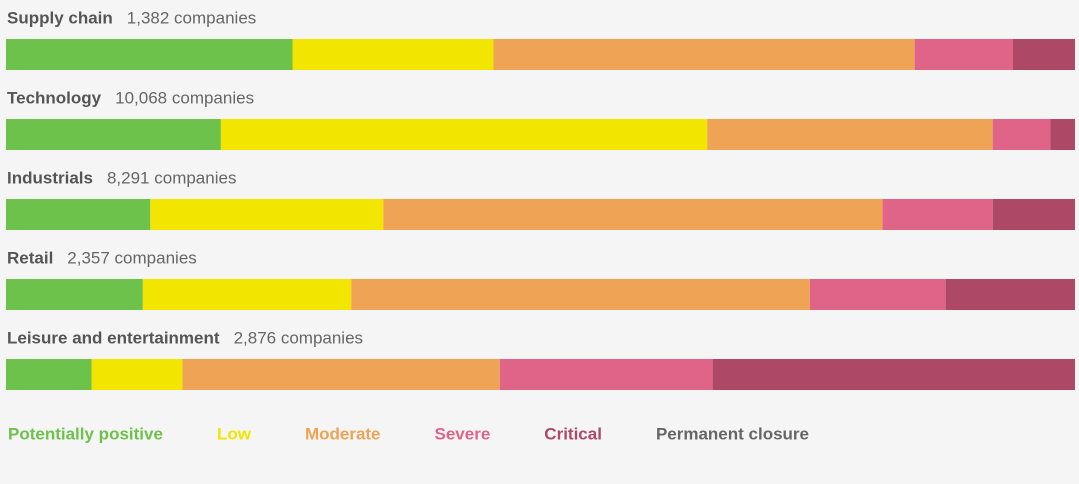  Describe the element at coordinates (60, 17) in the screenshot. I see `category-label: Supply chain` at that location.